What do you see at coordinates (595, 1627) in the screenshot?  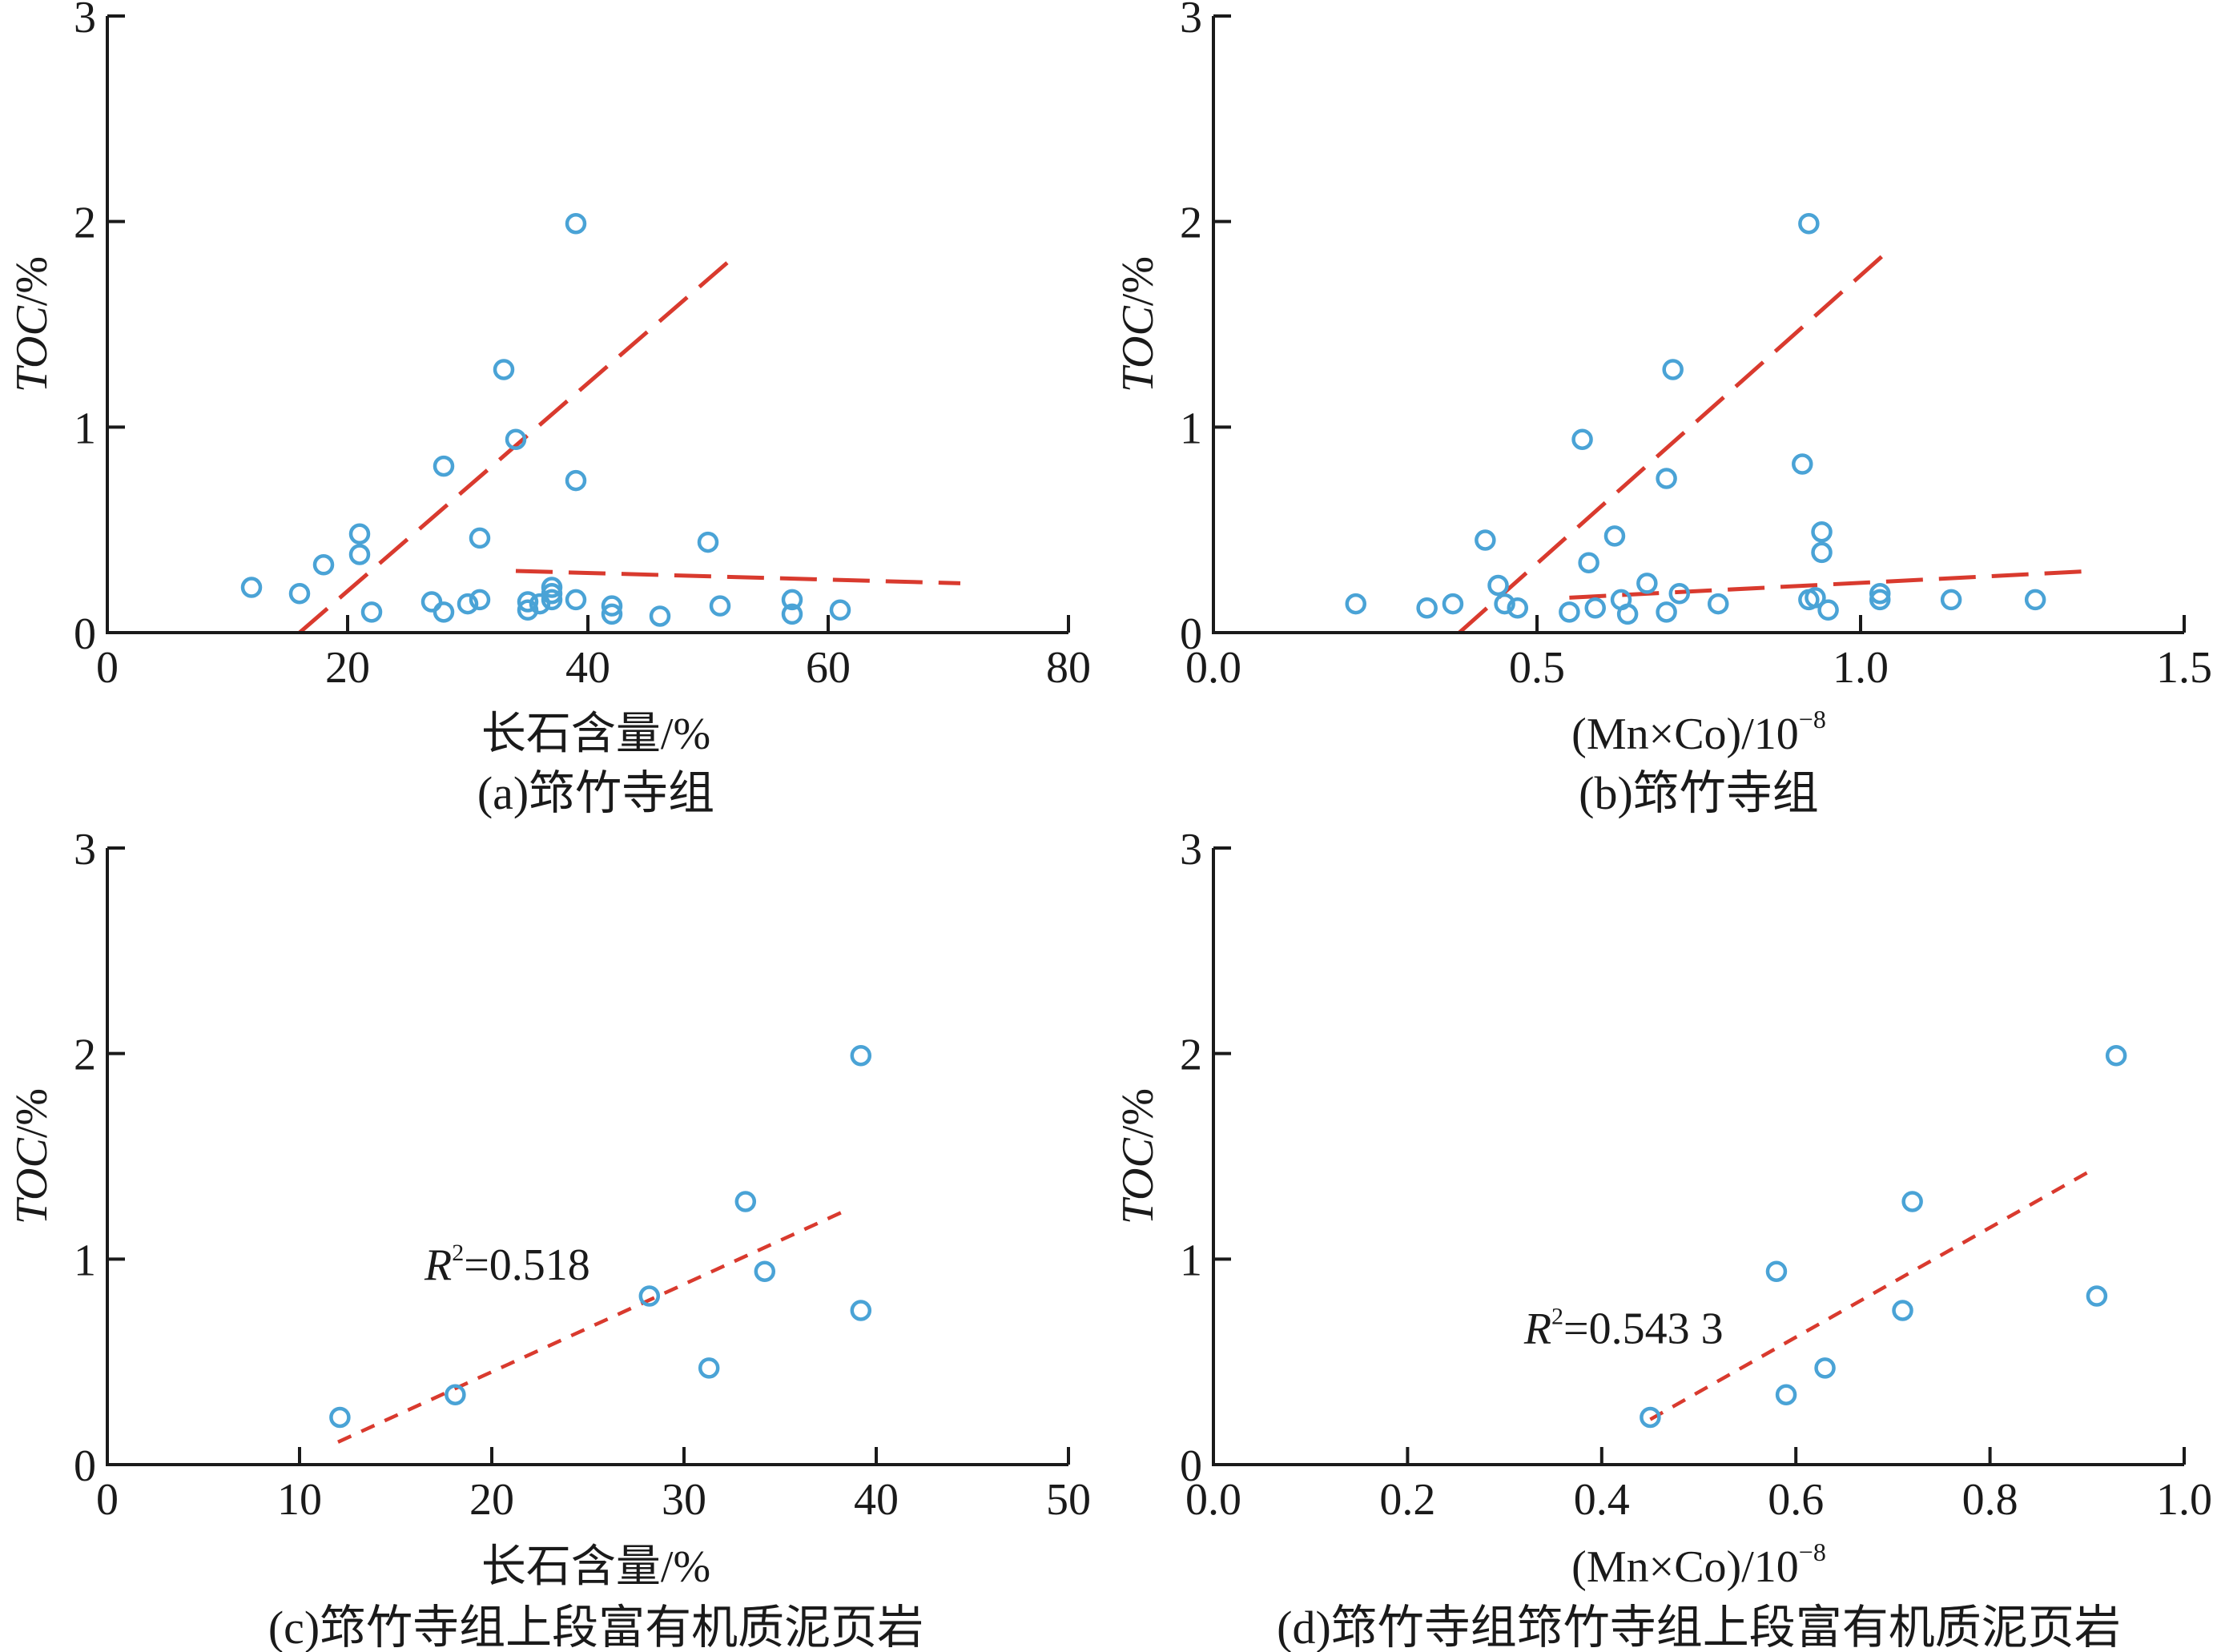 I see `panel-c-caption: (c)筇竹寺组上段富有机质泥页岩` at bounding box center [595, 1627].